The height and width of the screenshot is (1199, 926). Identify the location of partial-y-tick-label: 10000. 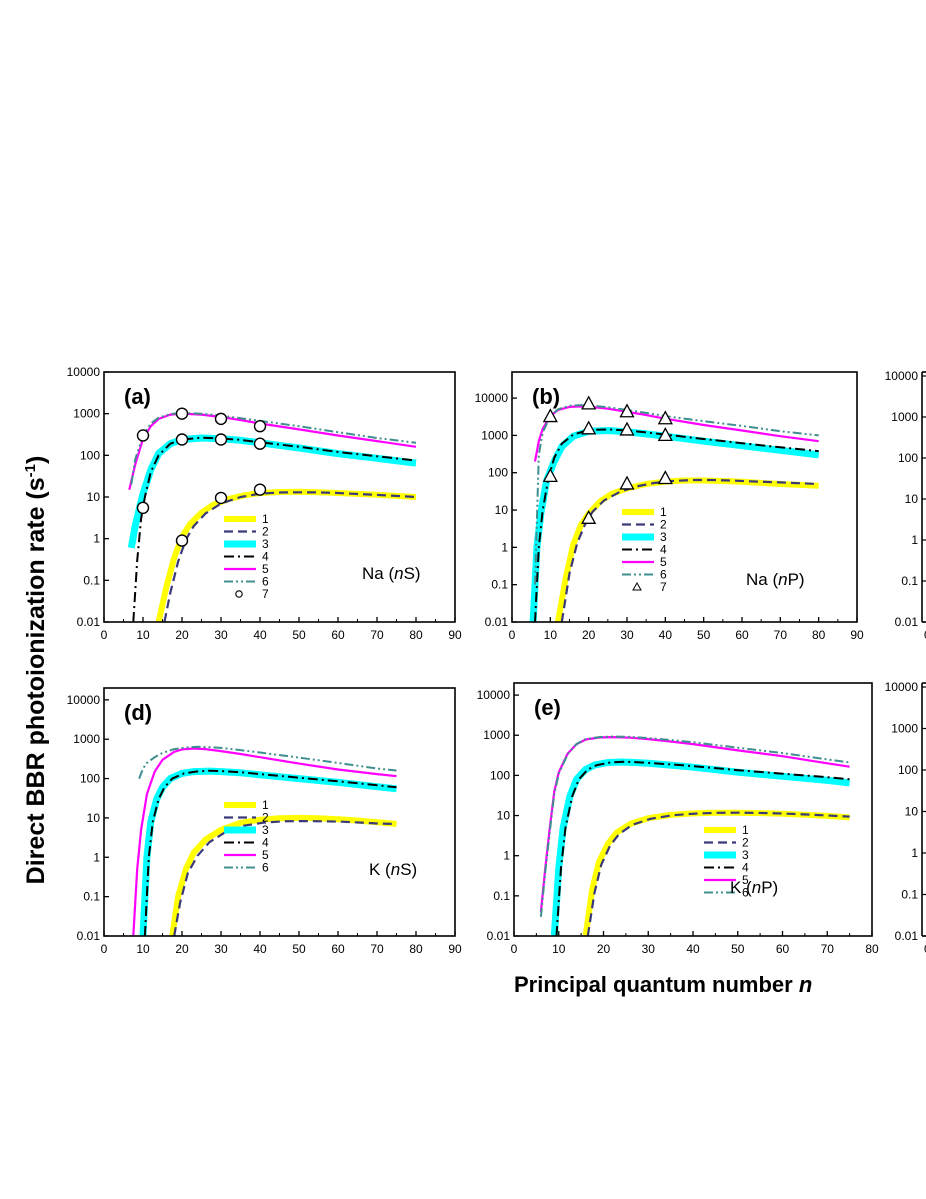
(902, 376).